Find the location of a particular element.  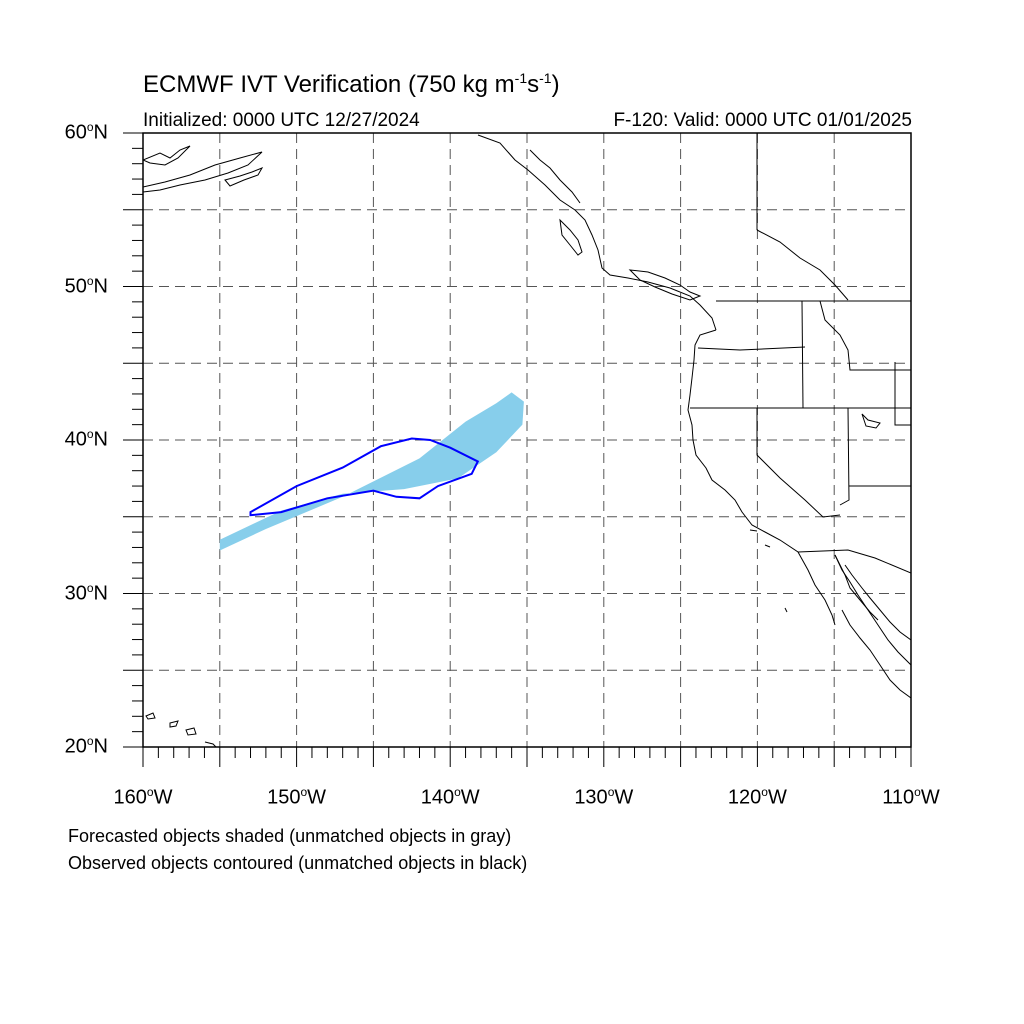

lon-label: 120oW is located at coordinates (757, 797).